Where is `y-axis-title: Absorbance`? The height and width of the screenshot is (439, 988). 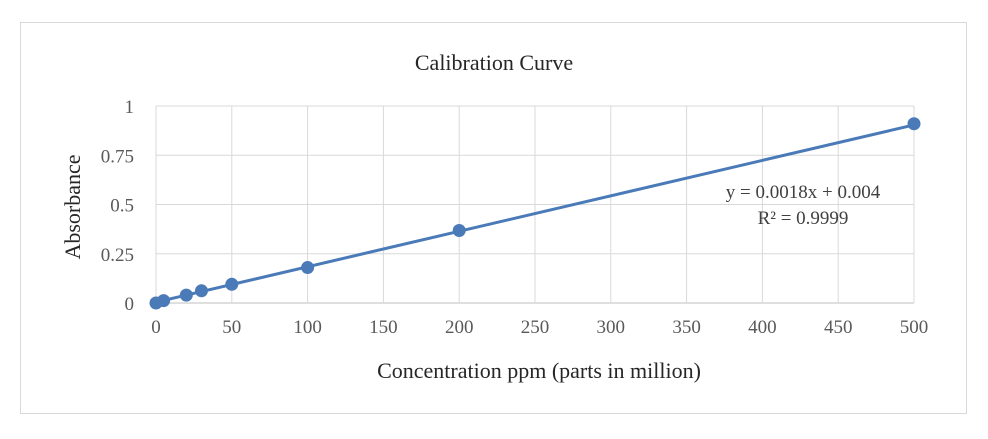
y-axis-title: Absorbance is located at coordinates (72, 206).